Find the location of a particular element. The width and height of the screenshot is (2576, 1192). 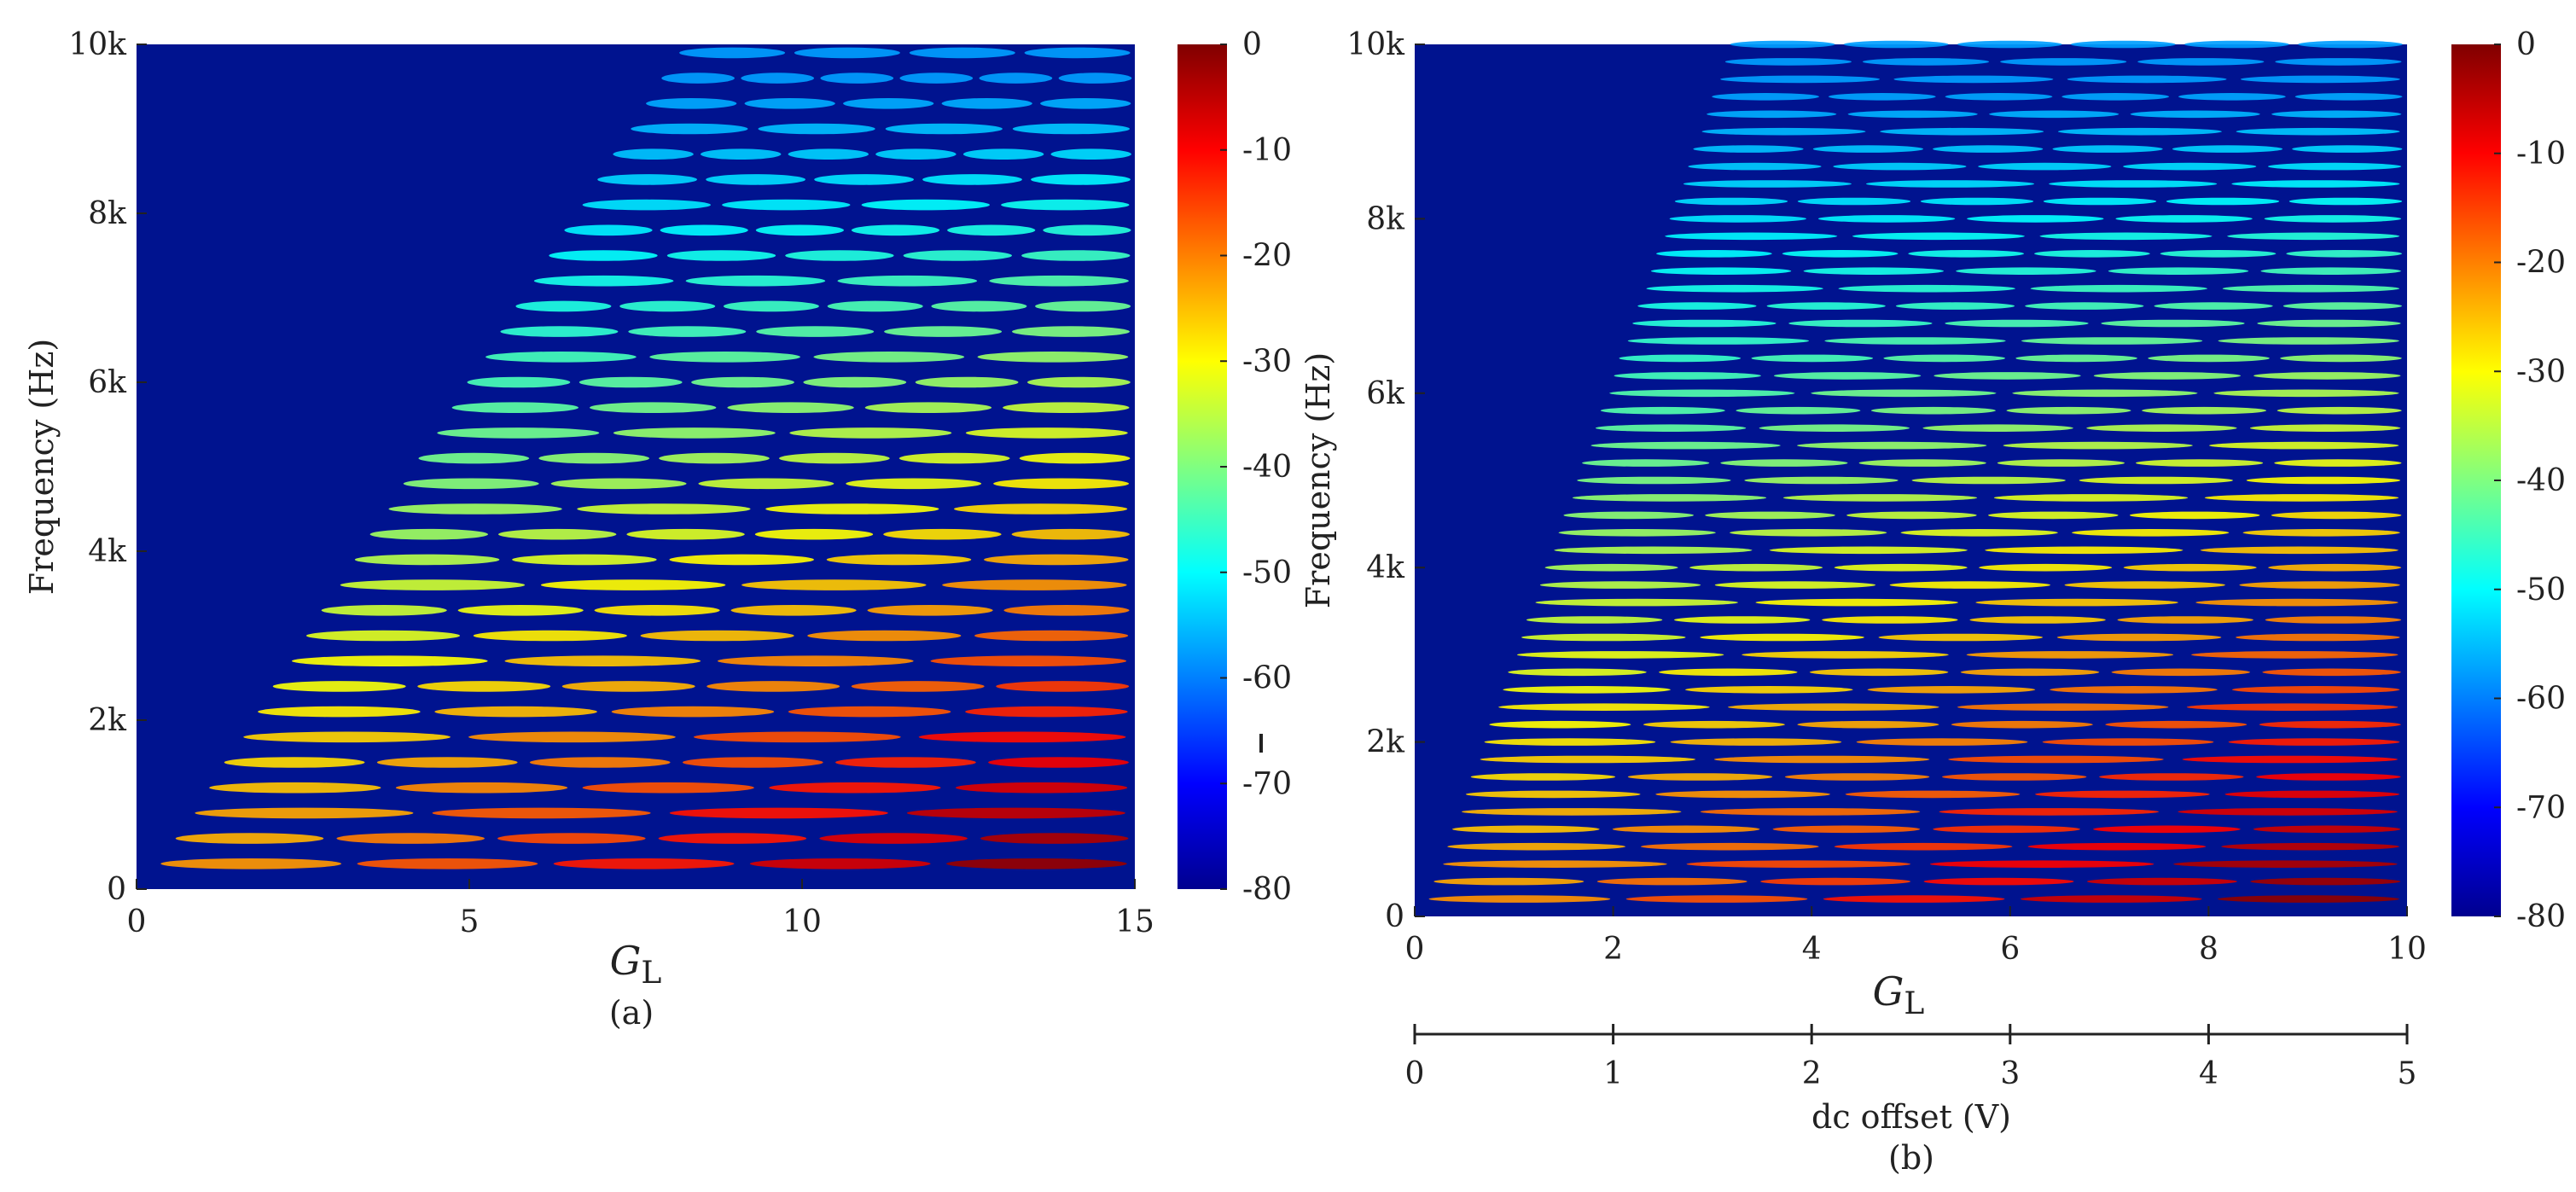

x-tick-label: 8 is located at coordinates (2208, 950).